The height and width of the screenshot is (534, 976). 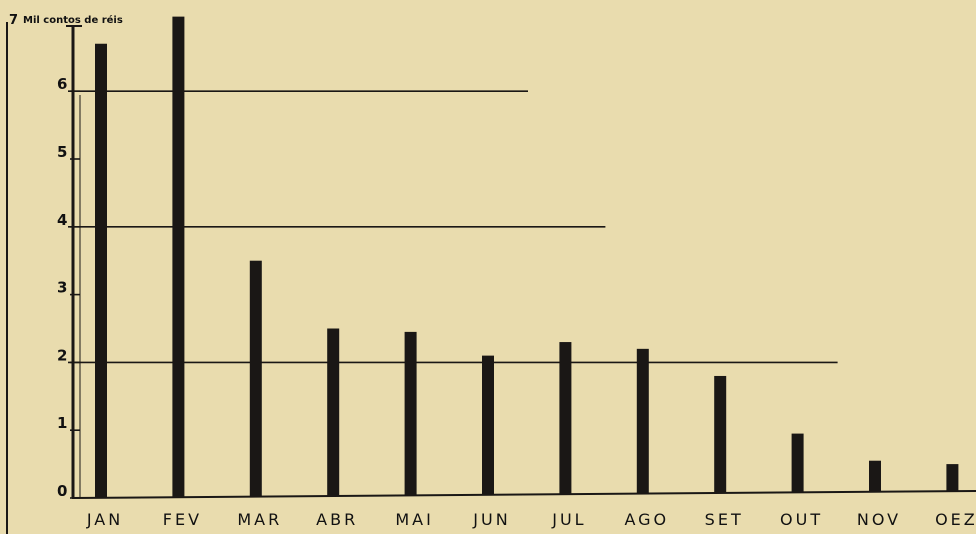 What do you see at coordinates (333, 412) in the screenshot?
I see `bar-abr` at bounding box center [333, 412].